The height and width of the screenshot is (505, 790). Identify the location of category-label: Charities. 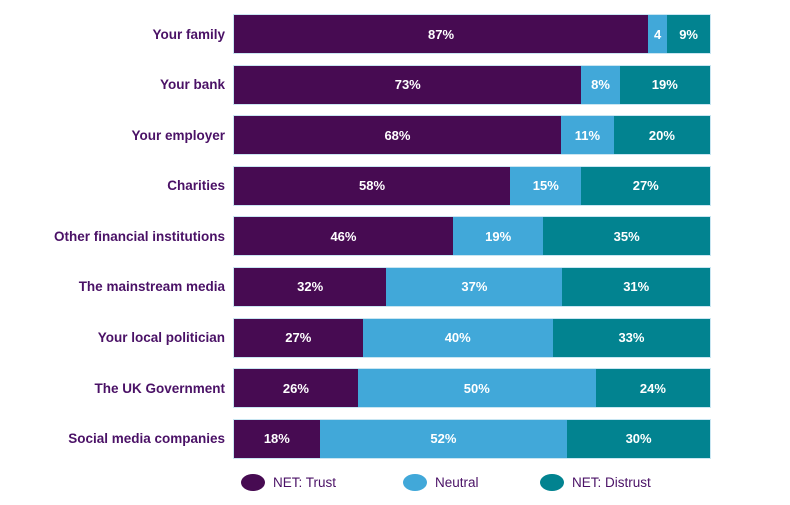
(196, 186).